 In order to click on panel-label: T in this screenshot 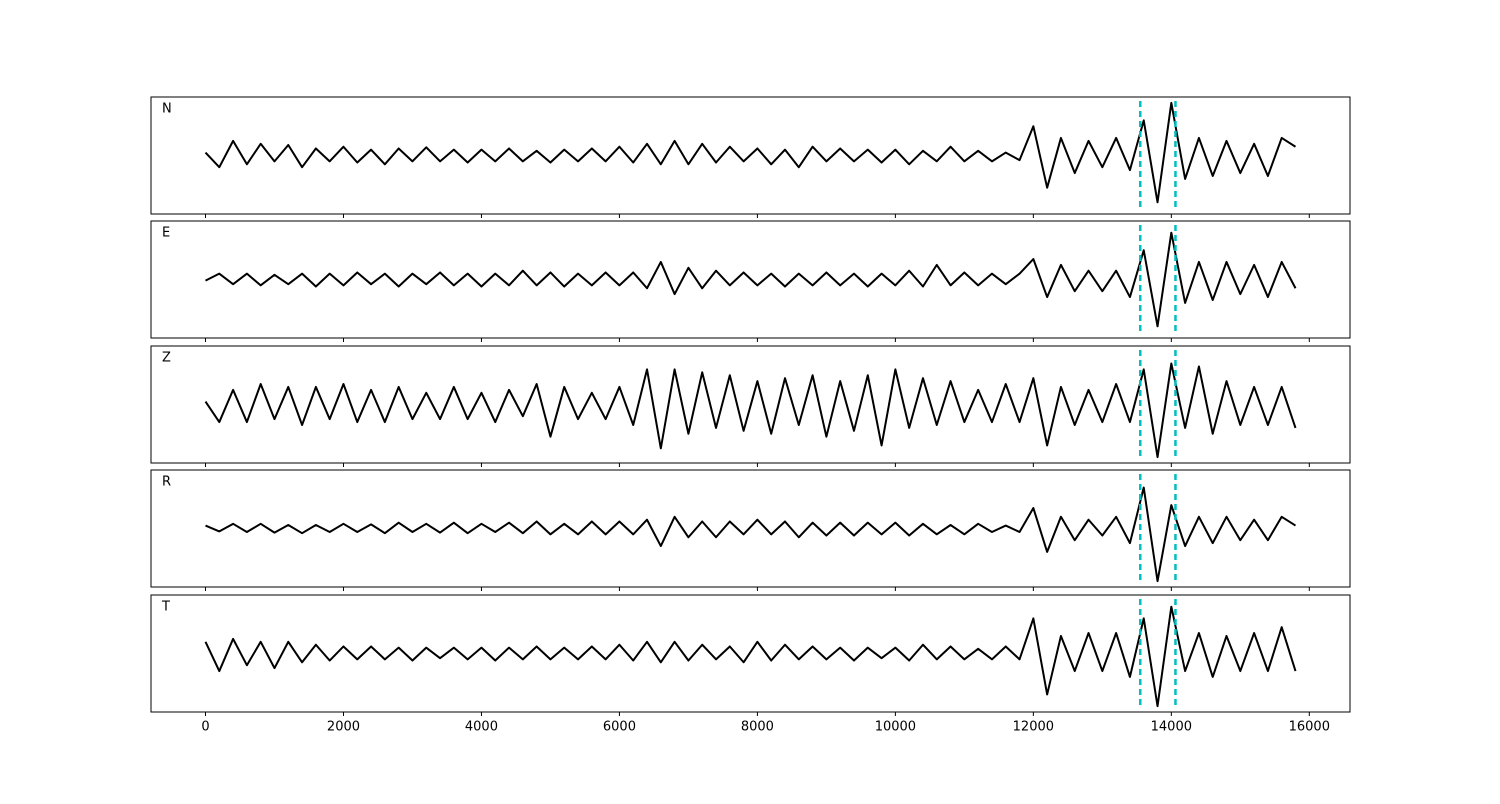, I will do `click(165, 607)`.